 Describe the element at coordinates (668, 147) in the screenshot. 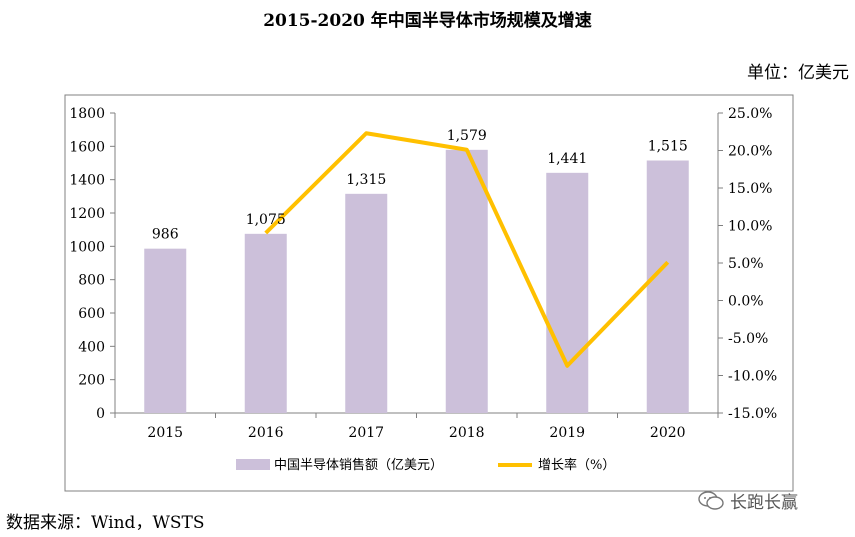

I see `bar-data-label: 1,515` at that location.